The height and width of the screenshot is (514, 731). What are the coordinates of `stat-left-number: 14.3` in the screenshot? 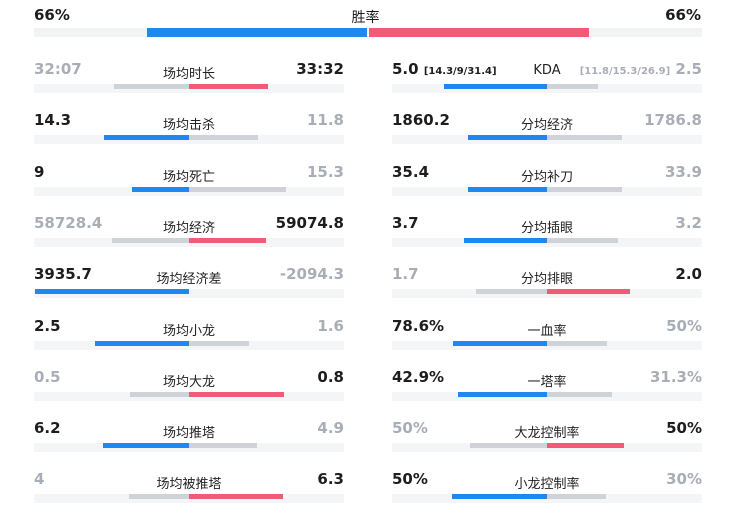 It's located at (53, 120).